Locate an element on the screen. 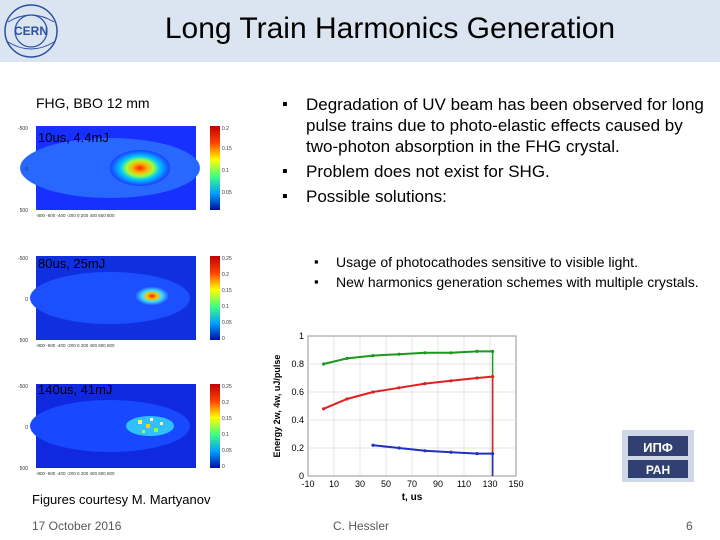 The width and height of the screenshot is (720, 540). chart-x-label: t, us is located at coordinates (412, 497).